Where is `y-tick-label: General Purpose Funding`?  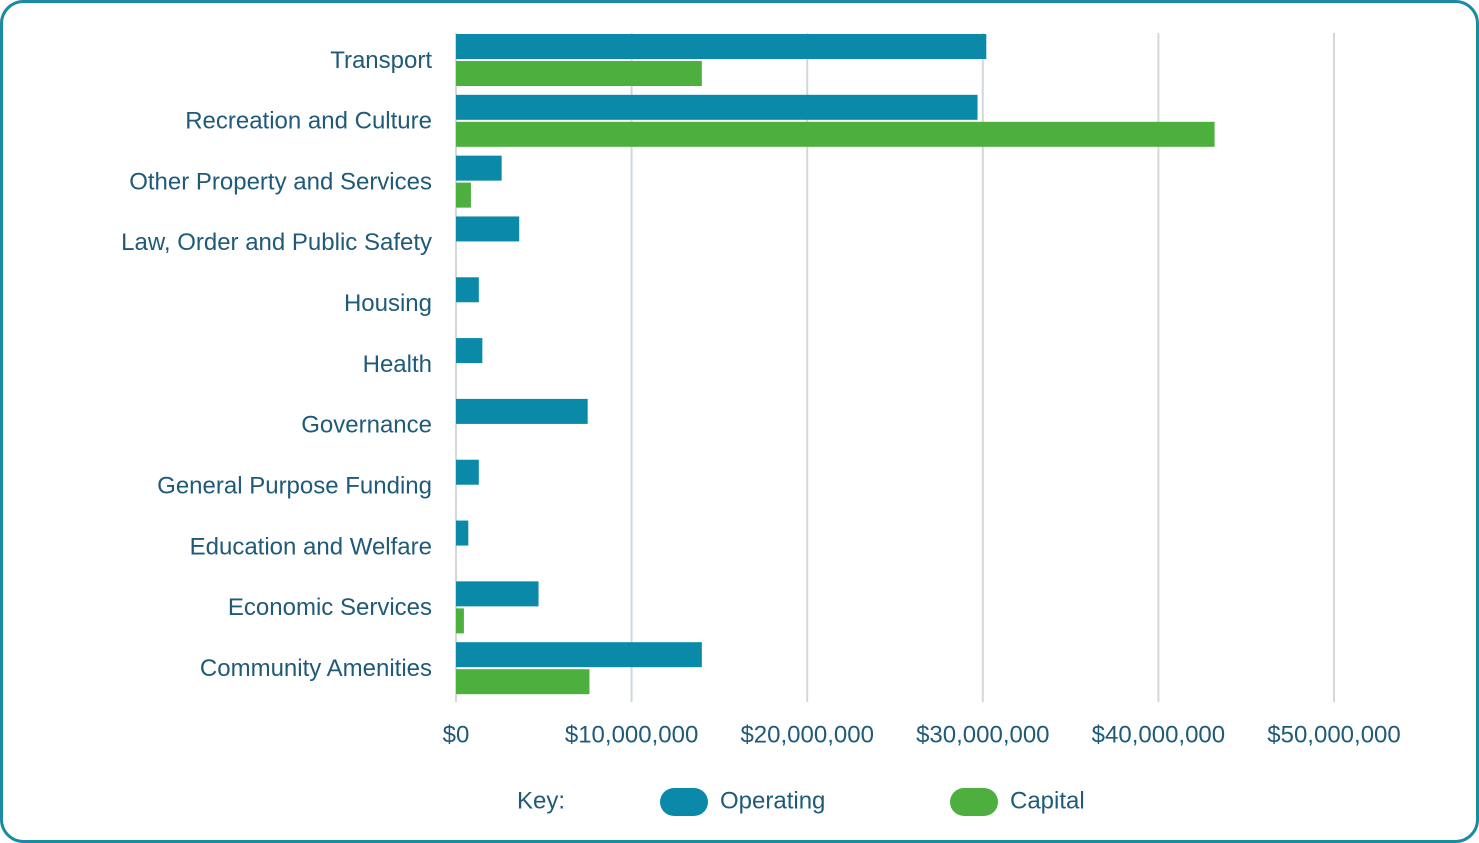
y-tick-label: General Purpose Funding is located at coordinates (294, 485).